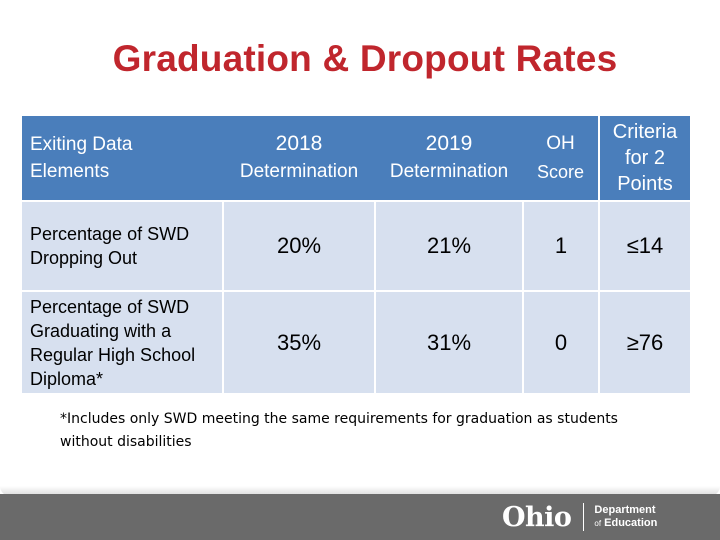 The width and height of the screenshot is (720, 540). Describe the element at coordinates (537, 517) in the screenshot. I see `logo-wordmark: Ohio` at that location.